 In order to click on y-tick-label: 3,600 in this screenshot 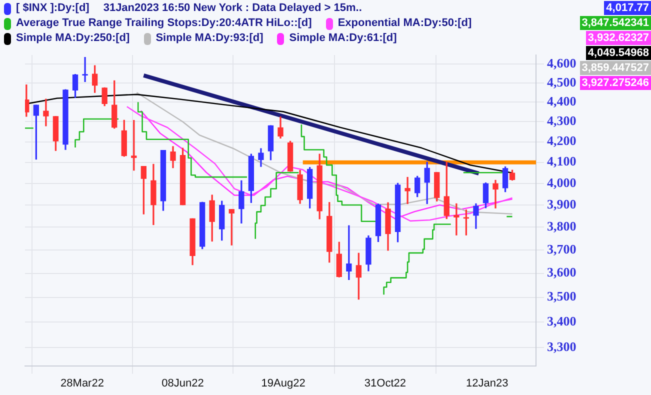, I will do `click(561, 272)`.